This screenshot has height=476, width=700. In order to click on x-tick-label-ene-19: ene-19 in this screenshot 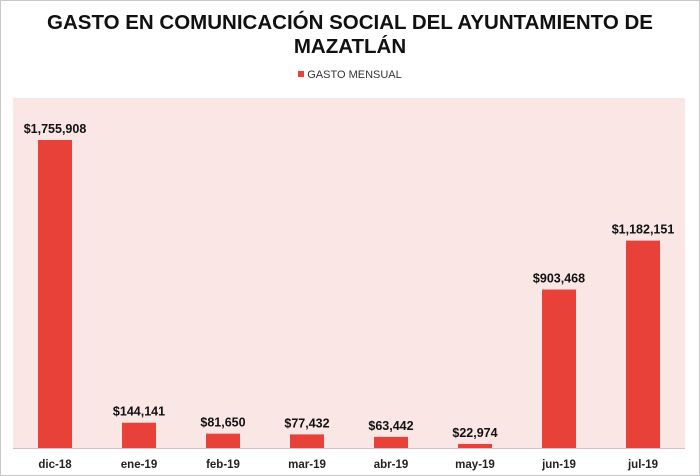, I will do `click(139, 465)`.